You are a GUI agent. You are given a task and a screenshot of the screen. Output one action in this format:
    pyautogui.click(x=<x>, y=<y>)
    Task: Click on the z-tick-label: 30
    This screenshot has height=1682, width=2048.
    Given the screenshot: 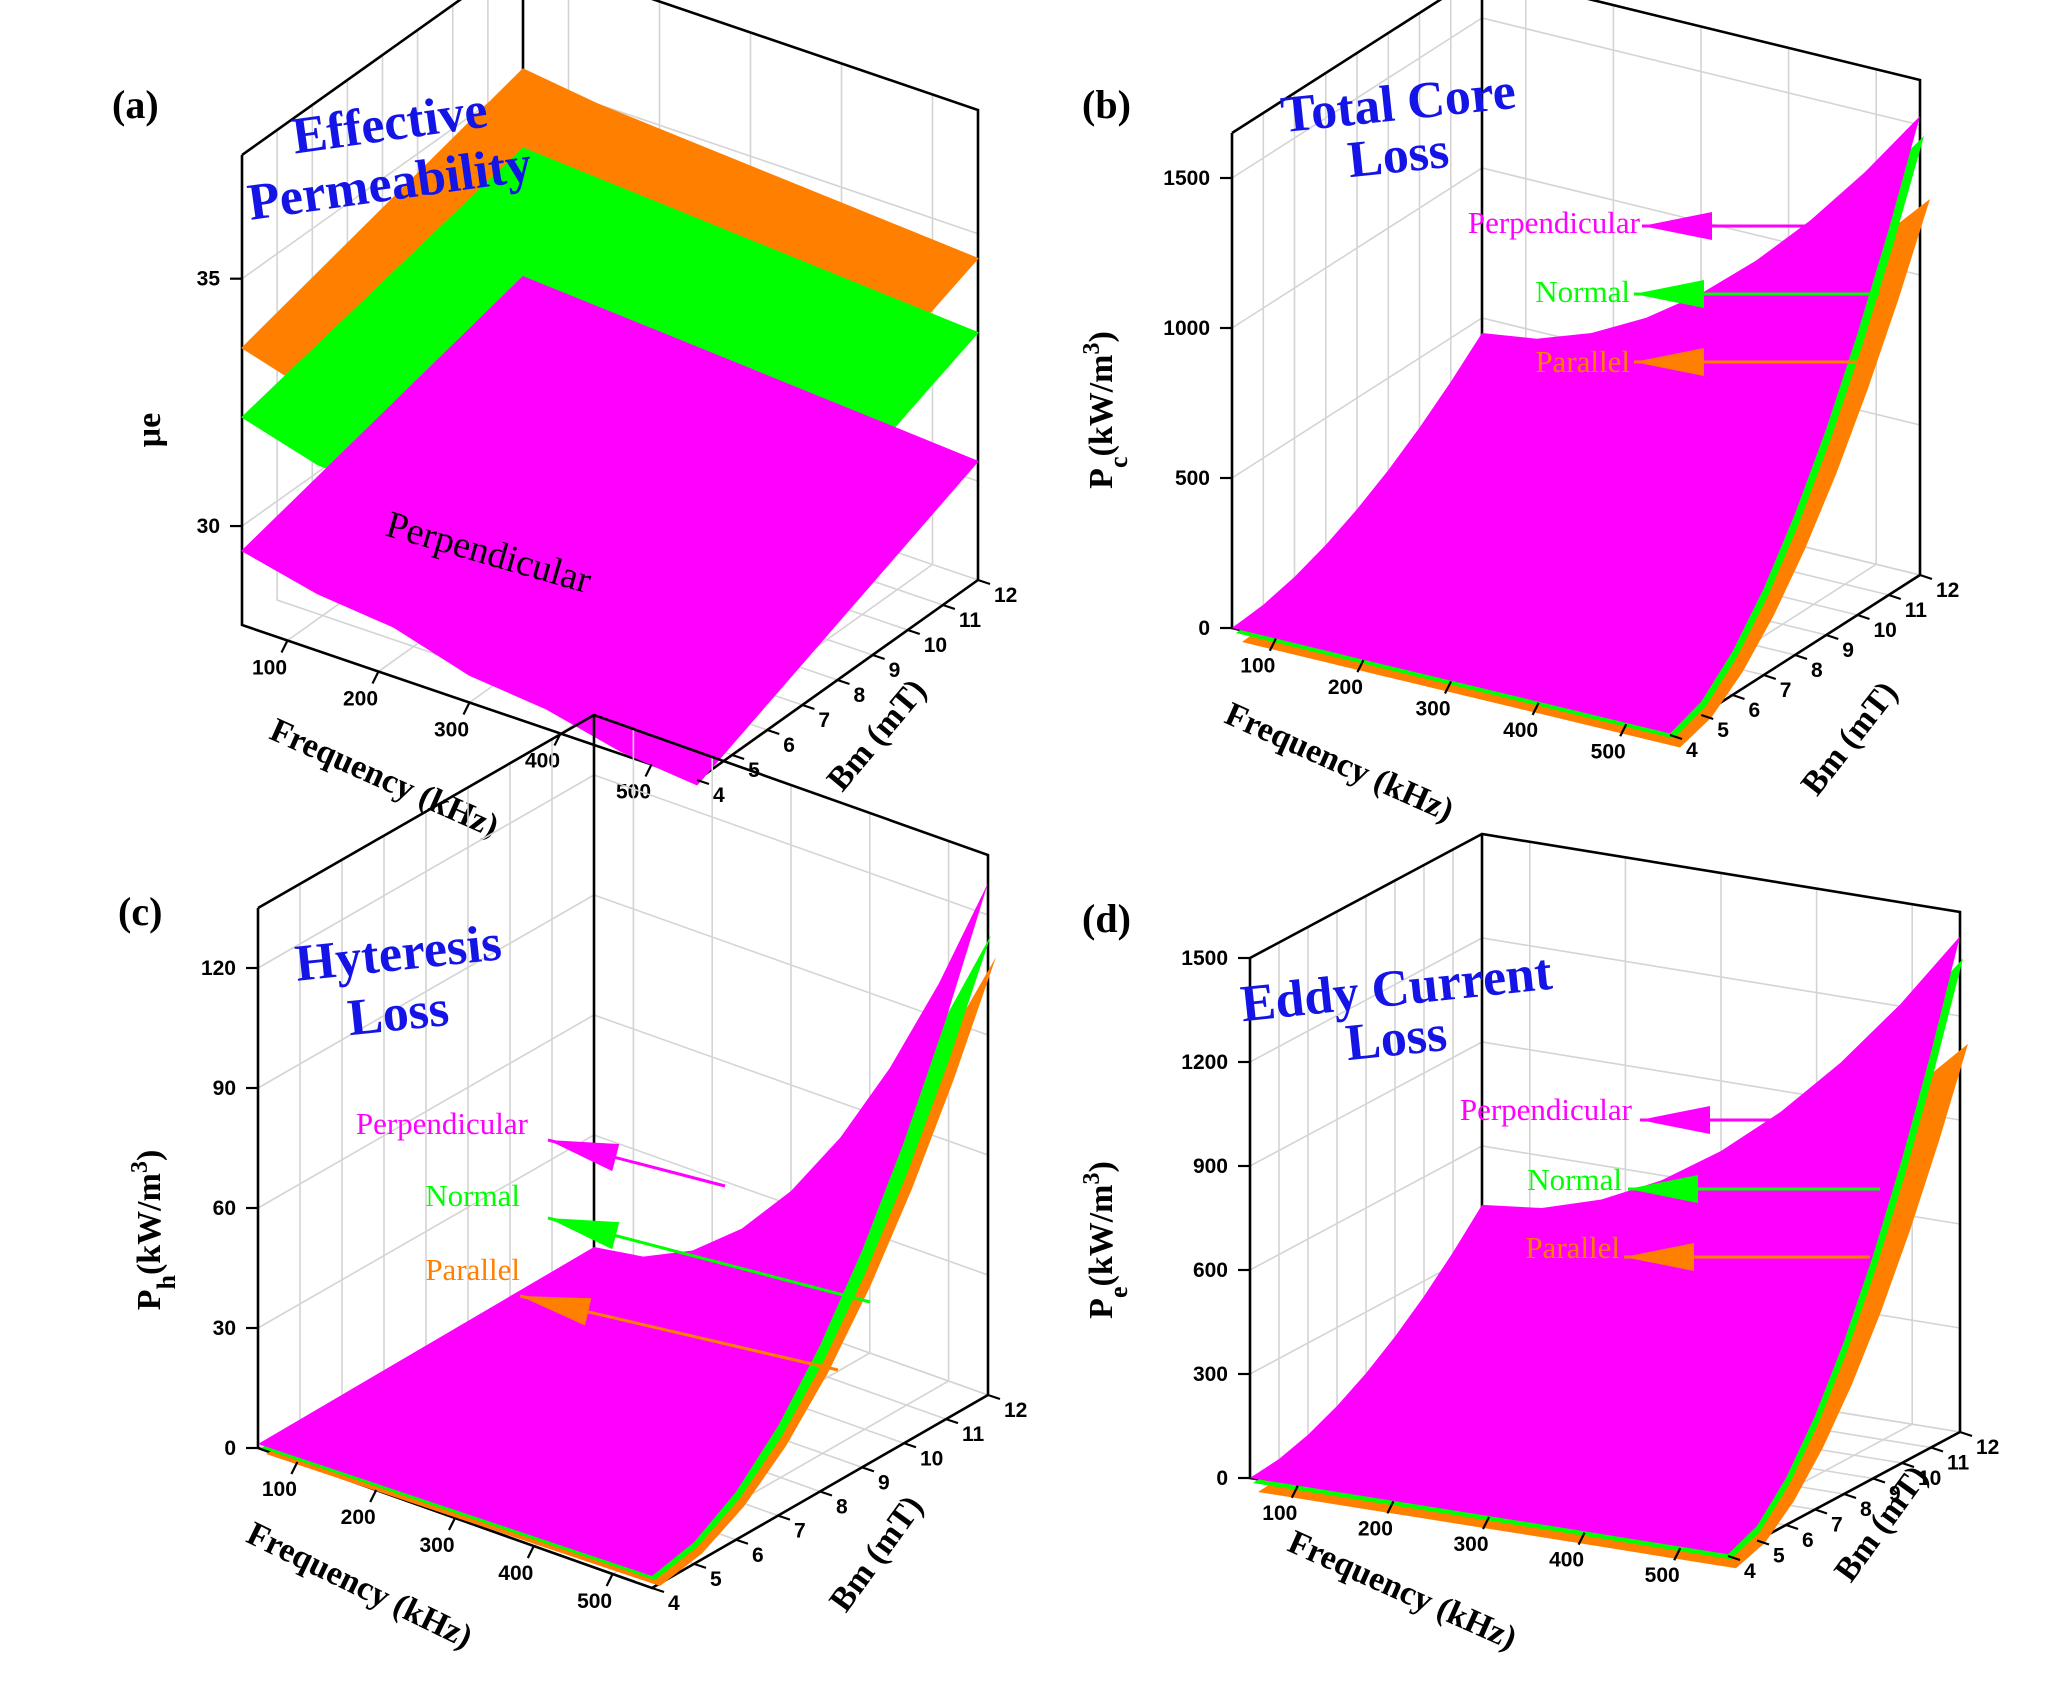 What is the action you would take?
    pyautogui.click(x=208, y=526)
    